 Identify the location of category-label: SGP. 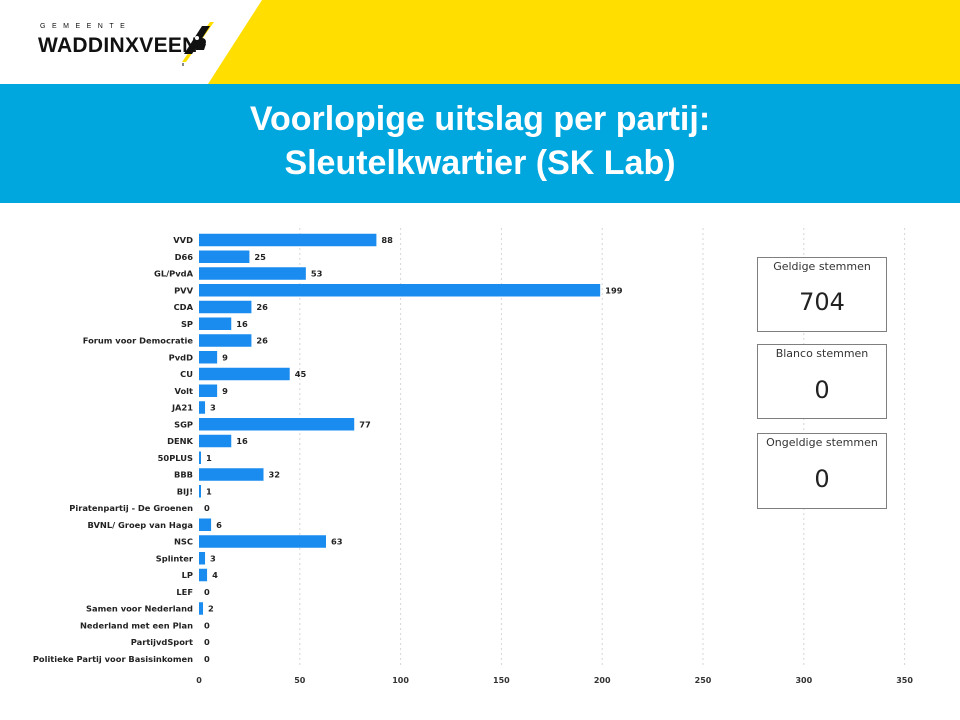
(183, 424).